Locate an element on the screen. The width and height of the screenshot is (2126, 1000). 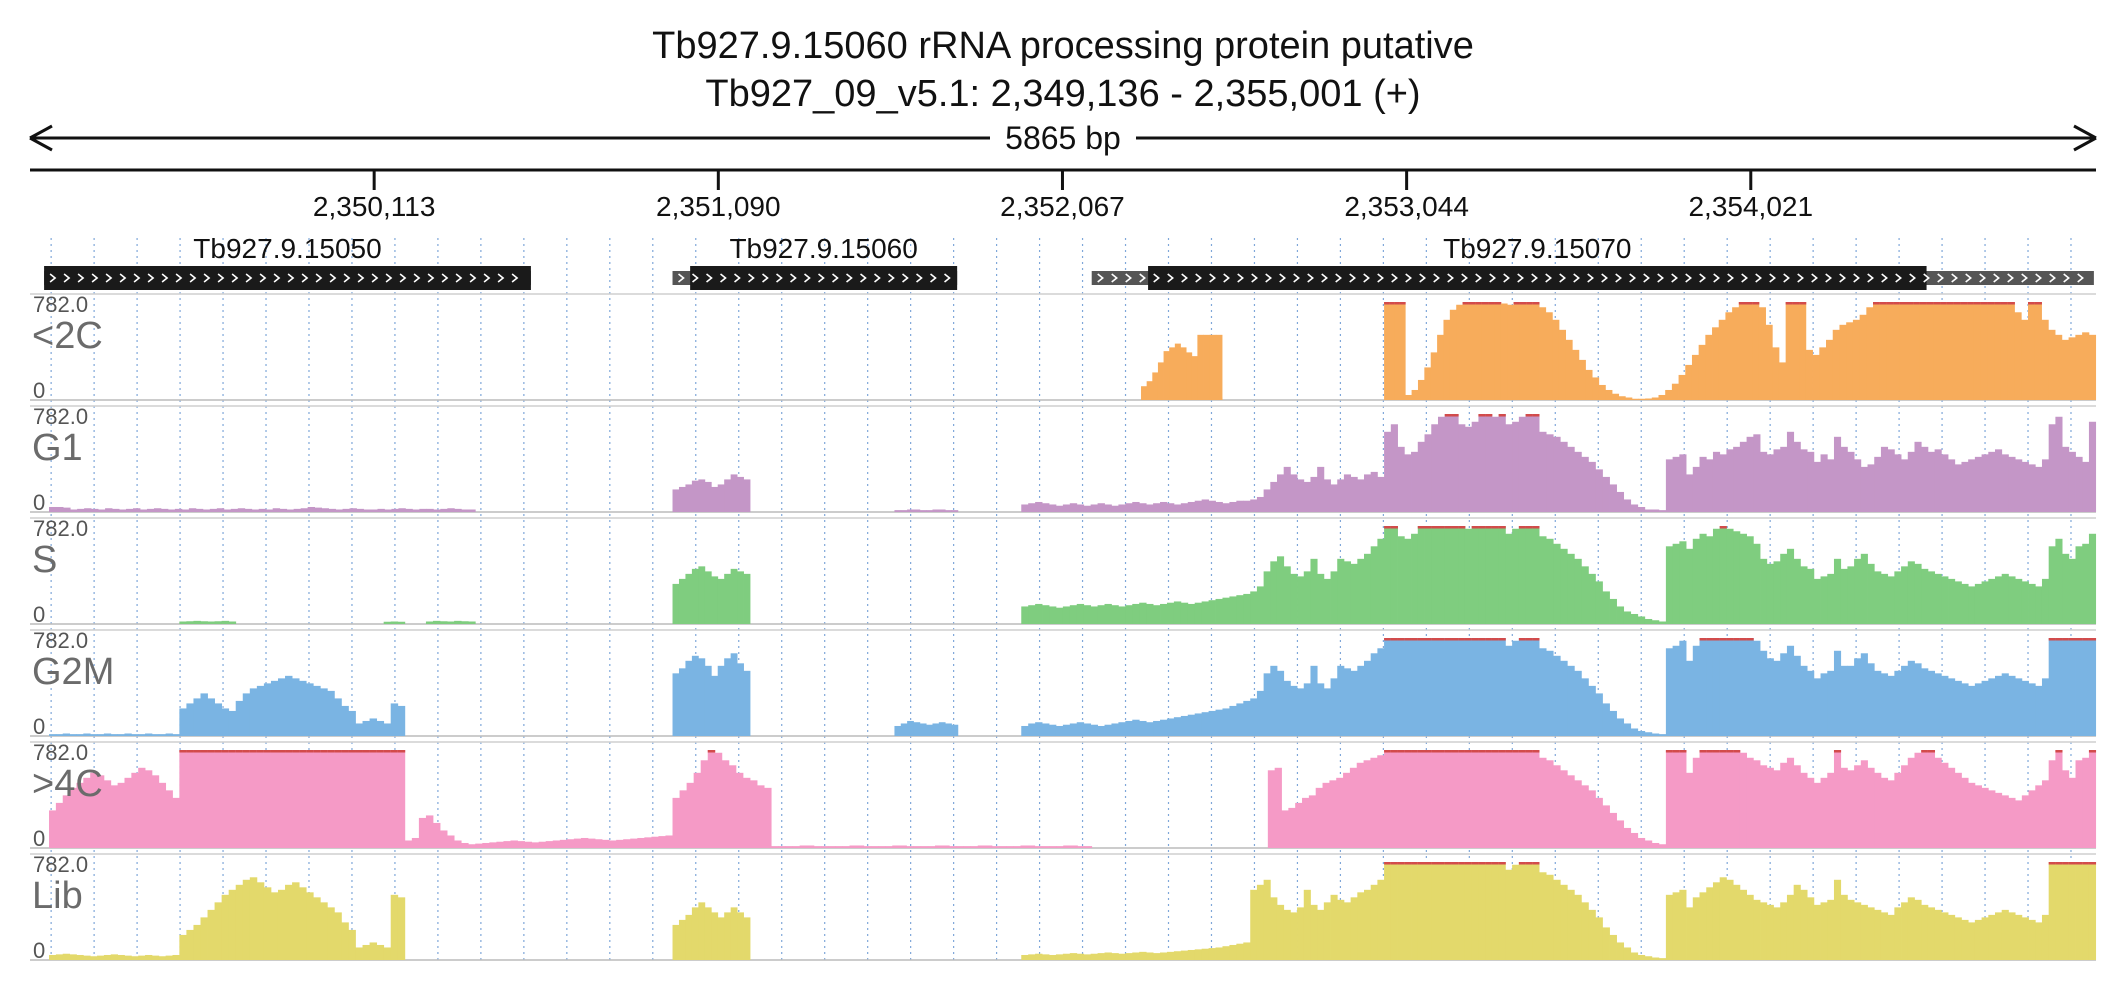
track-ymax-label: 782.0 is located at coordinates (60, 416).